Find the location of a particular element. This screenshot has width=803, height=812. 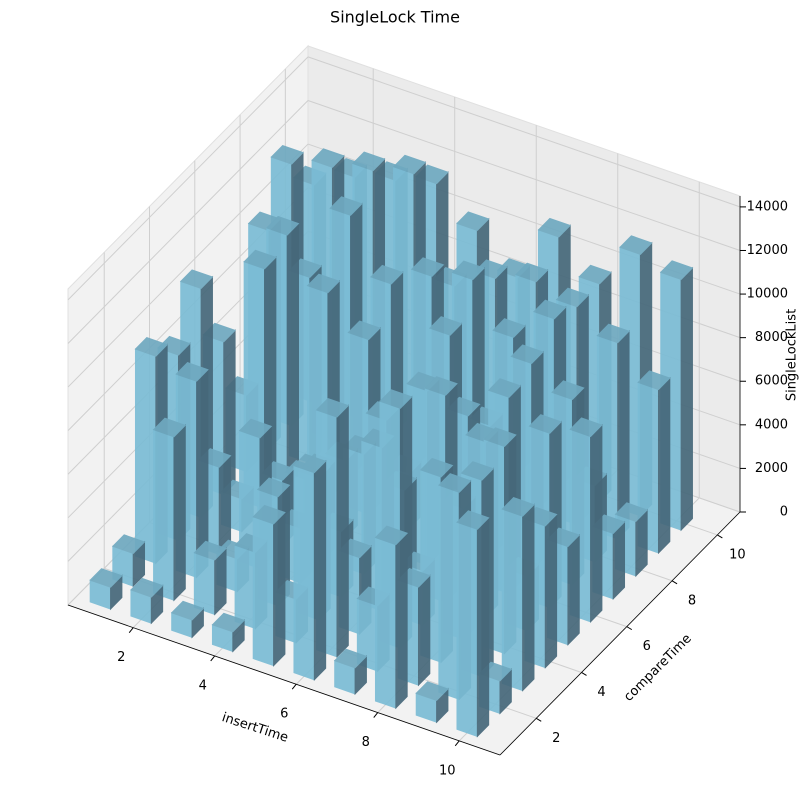

y-tick-label: 2 is located at coordinates (556, 738).